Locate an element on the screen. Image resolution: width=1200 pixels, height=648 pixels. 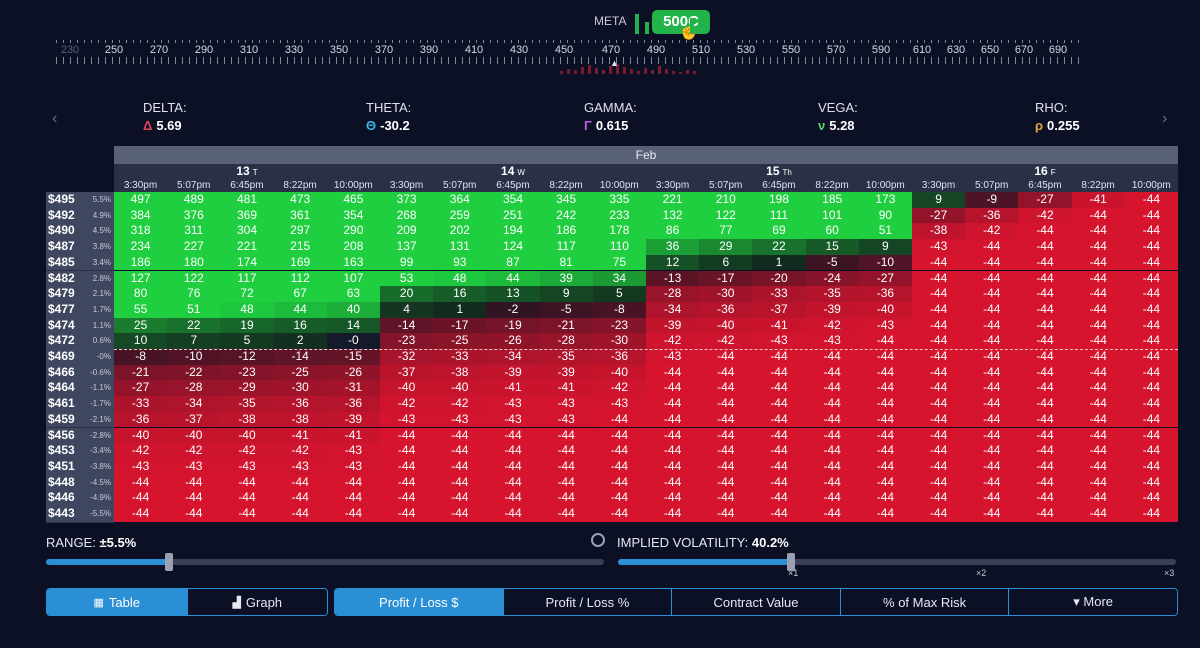
pl-cell: 44 is located at coordinates (300, 309).